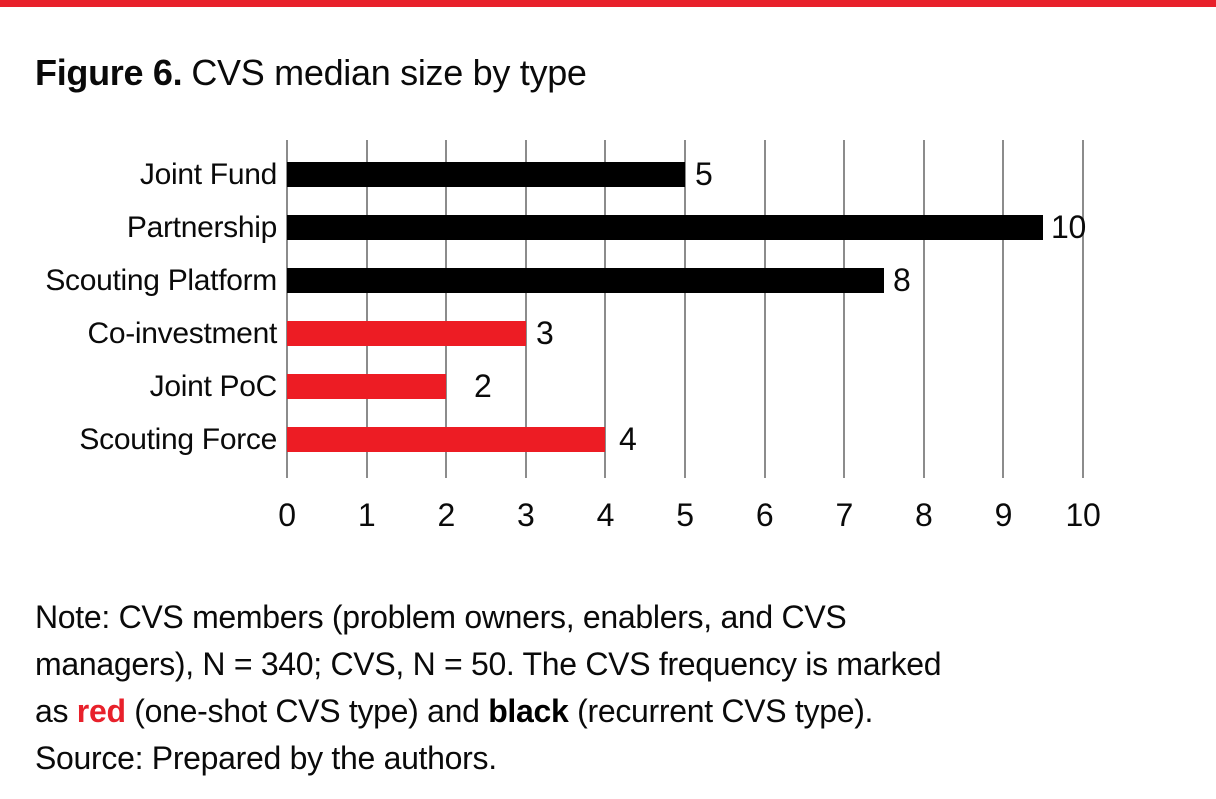 This screenshot has height=799, width=1216. Describe the element at coordinates (287, 515) in the screenshot. I see `x-axis-tick-0: 0` at that location.